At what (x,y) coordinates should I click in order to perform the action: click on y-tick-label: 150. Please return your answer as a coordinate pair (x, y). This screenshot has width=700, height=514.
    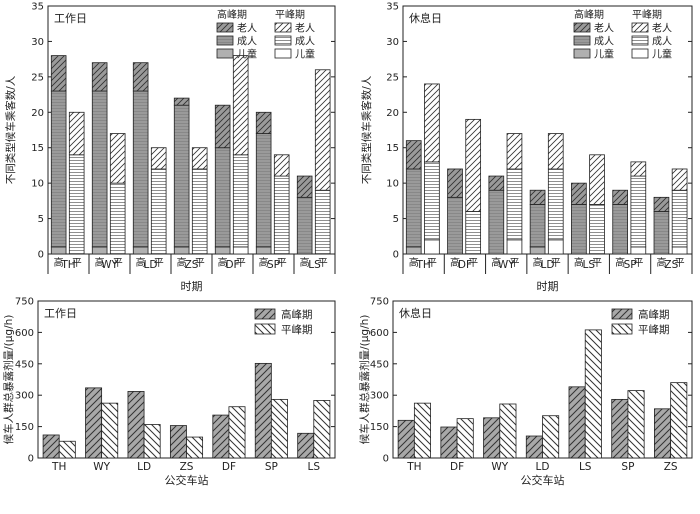
    Looking at the image, I should click on (379, 427).